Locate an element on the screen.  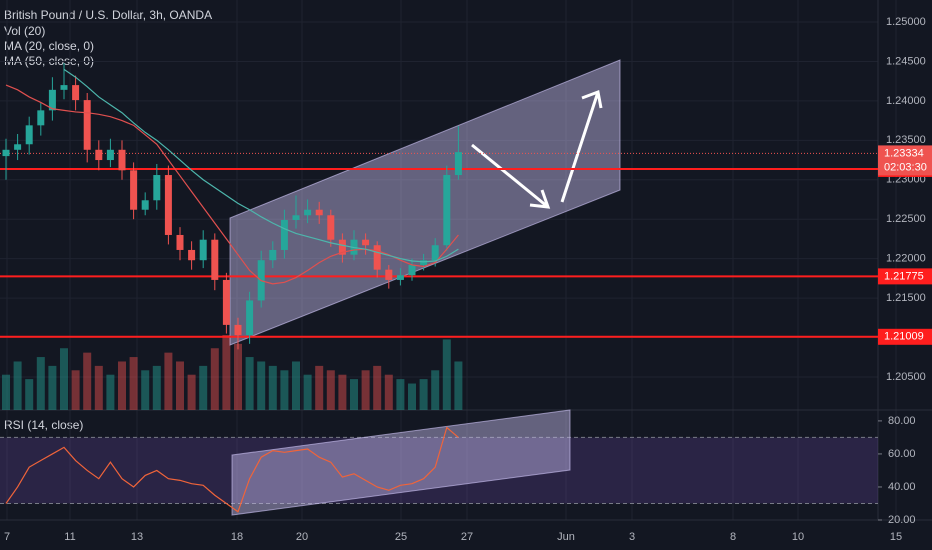
y-tick-label: 1.22500 is located at coordinates (906, 219).